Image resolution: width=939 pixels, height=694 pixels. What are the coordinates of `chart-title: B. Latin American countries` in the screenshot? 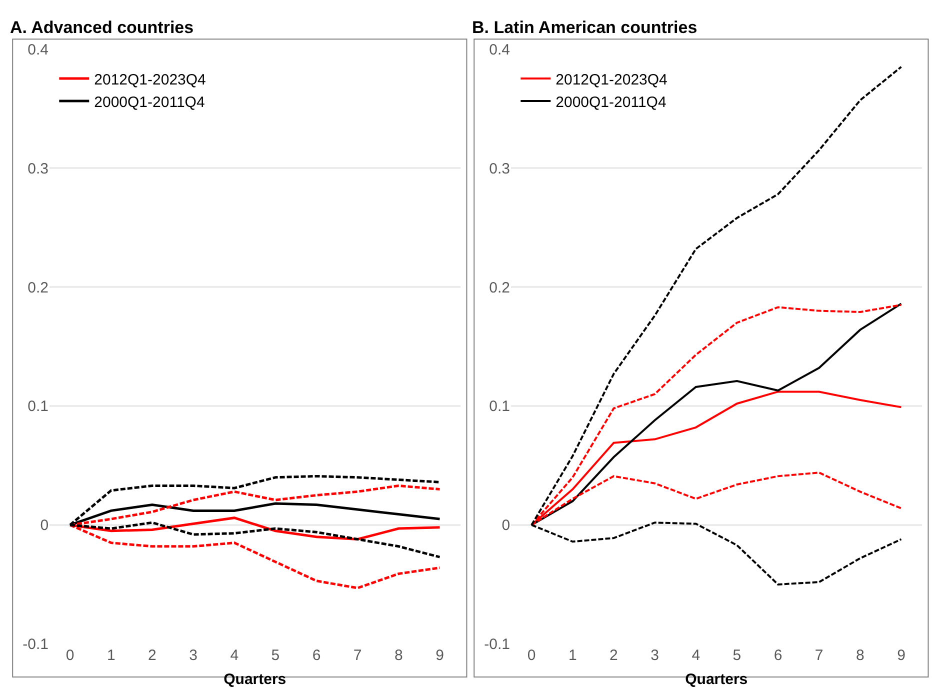 It's located at (585, 27).